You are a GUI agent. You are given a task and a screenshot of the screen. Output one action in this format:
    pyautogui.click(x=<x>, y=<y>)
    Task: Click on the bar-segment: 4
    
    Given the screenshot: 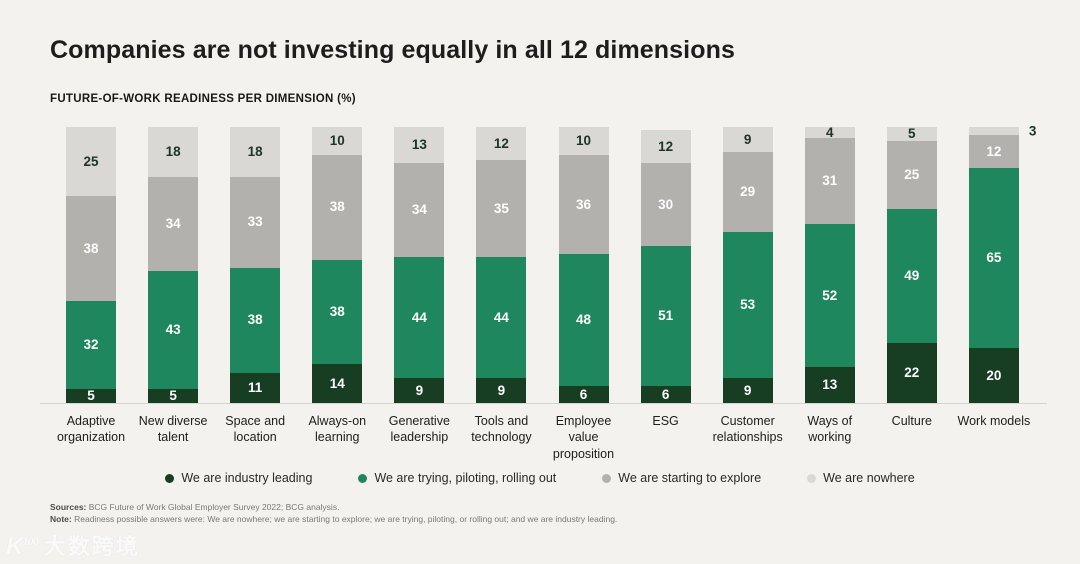 What is the action you would take?
    pyautogui.click(x=829, y=132)
    